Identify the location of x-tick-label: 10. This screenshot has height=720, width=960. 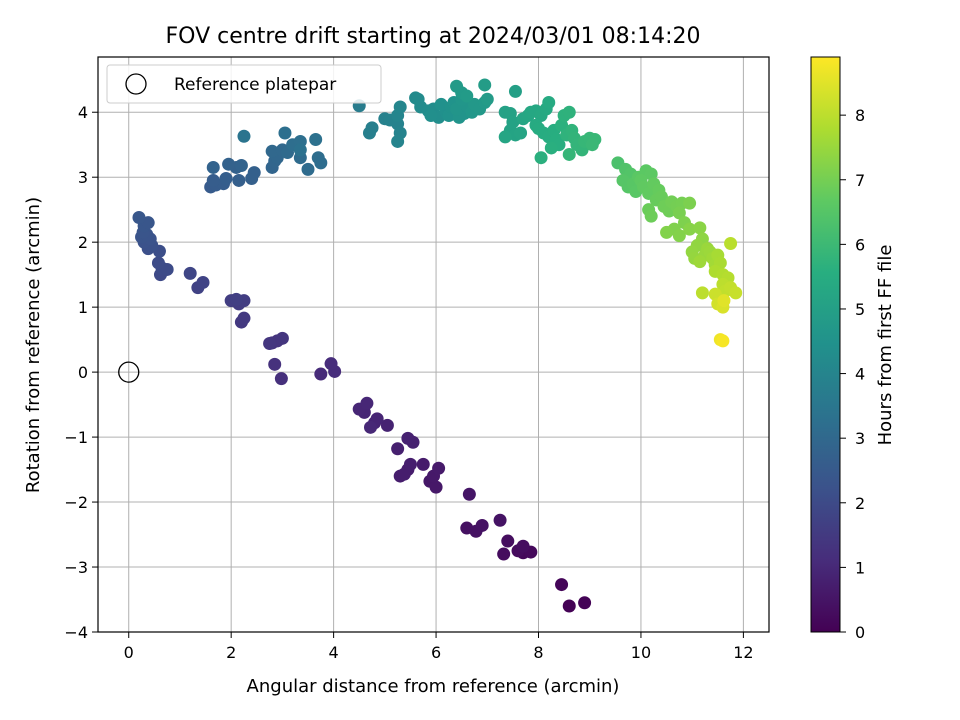
(641, 652).